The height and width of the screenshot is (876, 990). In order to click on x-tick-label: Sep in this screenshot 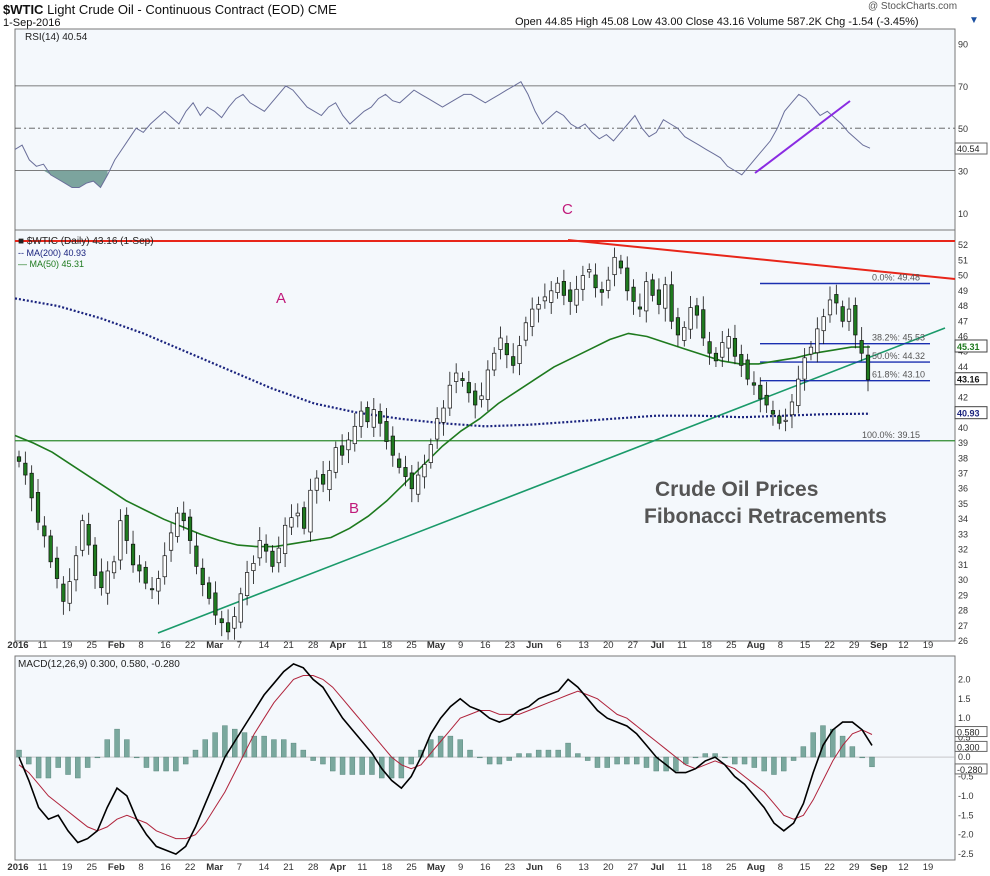, I will do `click(879, 645)`.